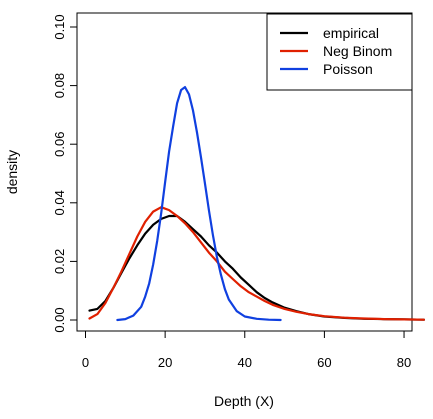 The width and height of the screenshot is (433, 419). What do you see at coordinates (59, 85) in the screenshot?
I see `y-tick-label: 0.08` at bounding box center [59, 85].